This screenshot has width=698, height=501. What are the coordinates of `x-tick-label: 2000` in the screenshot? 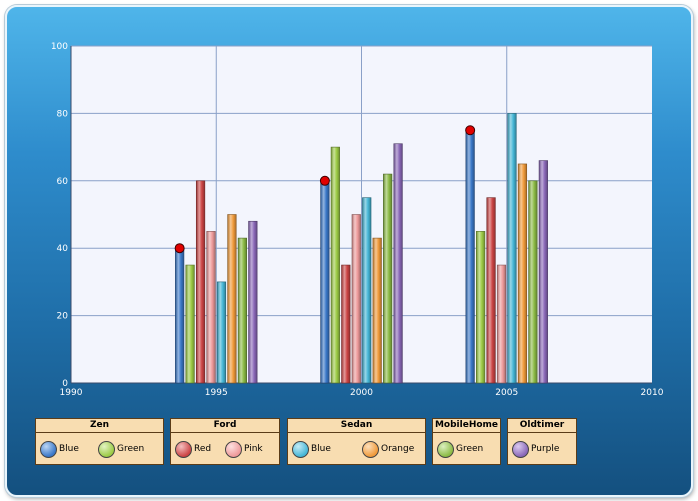 It's located at (361, 393).